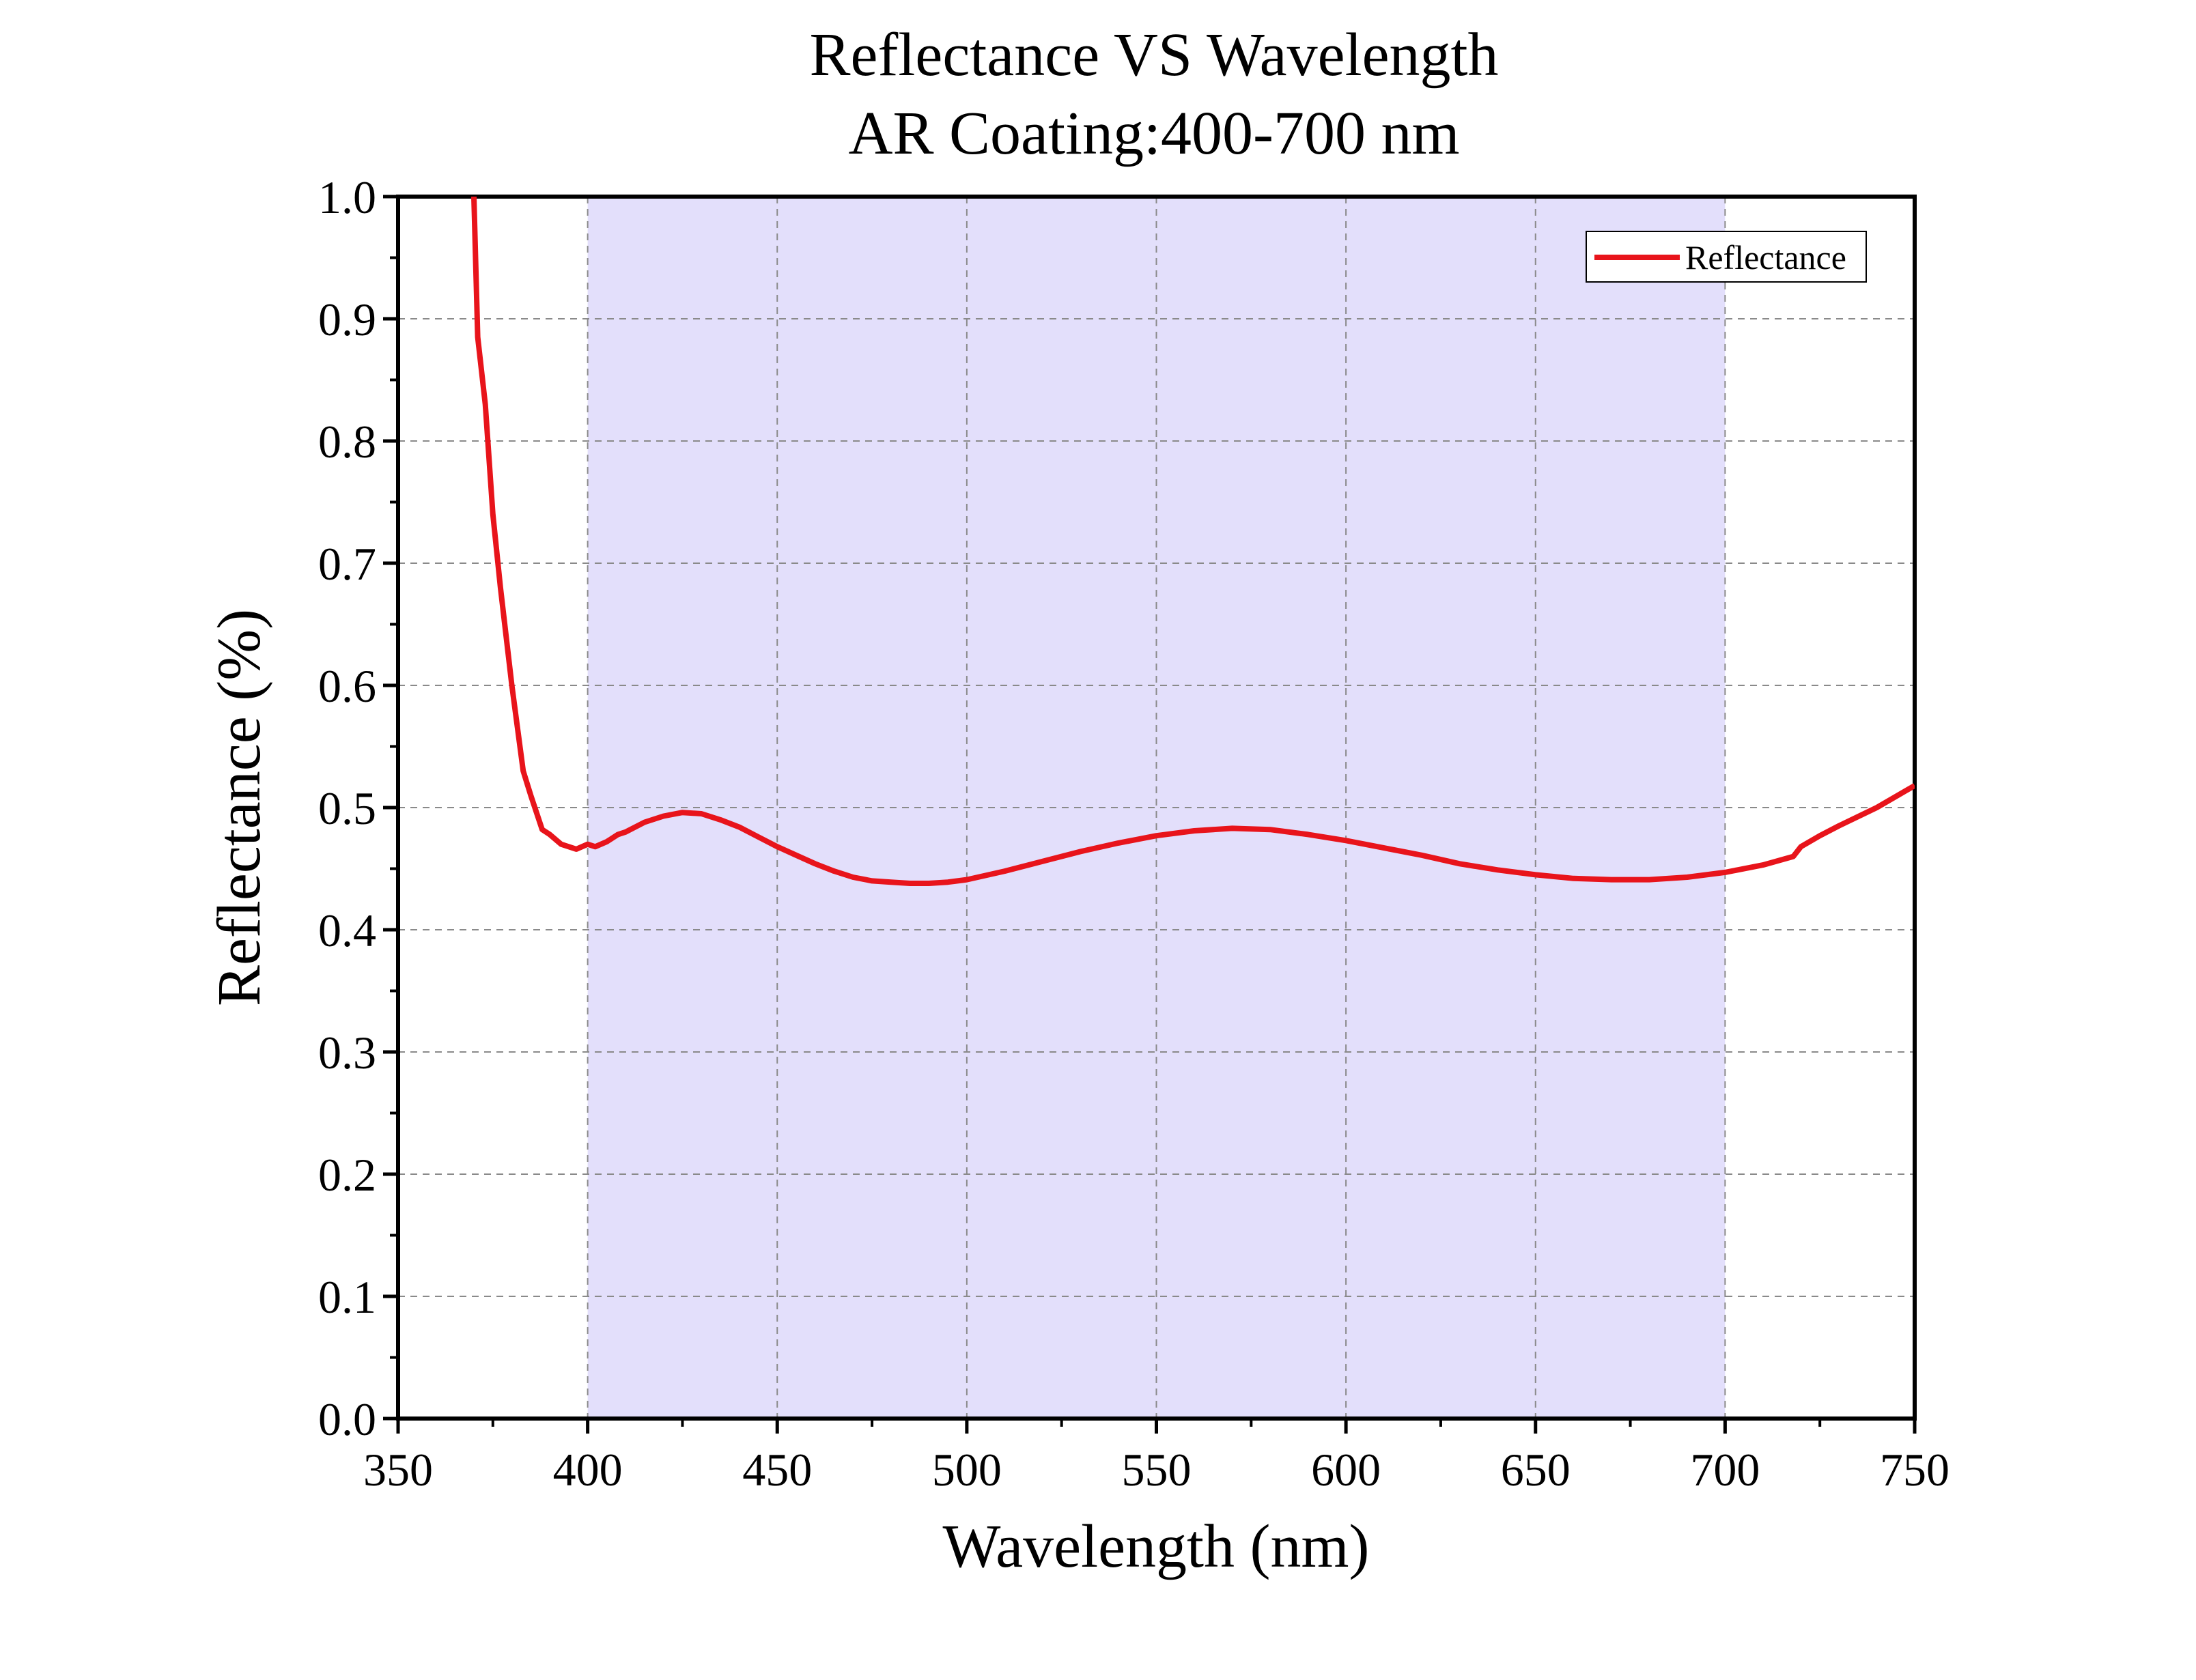 Image resolution: width=2196 pixels, height=1680 pixels. I want to click on x-axis-label: Wavelength (nm), so click(1155, 1546).